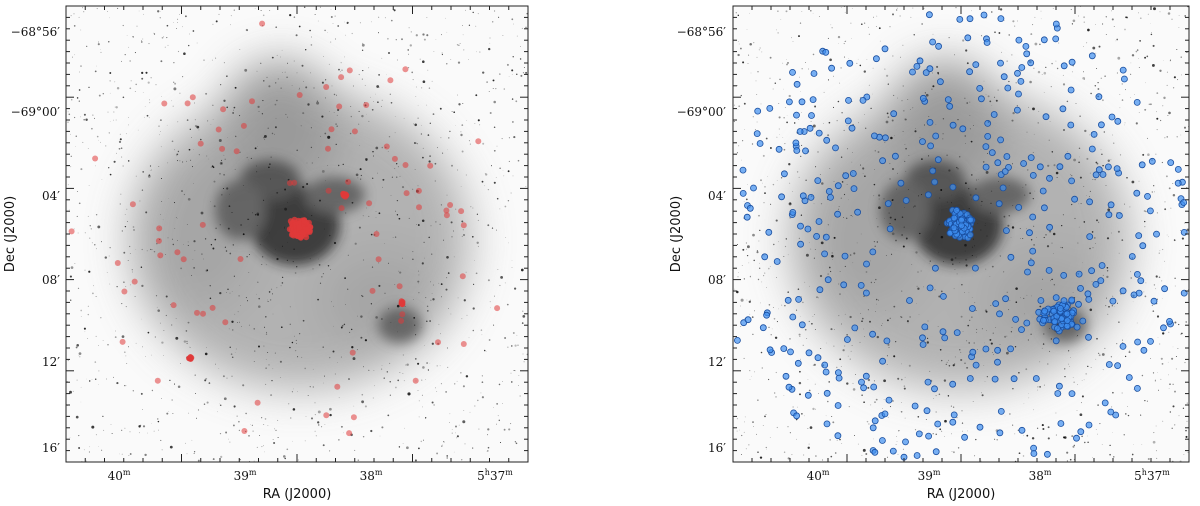 The image size is (1200, 506). I want to click on right-ylabel: Dec (J2000), so click(676, 234).